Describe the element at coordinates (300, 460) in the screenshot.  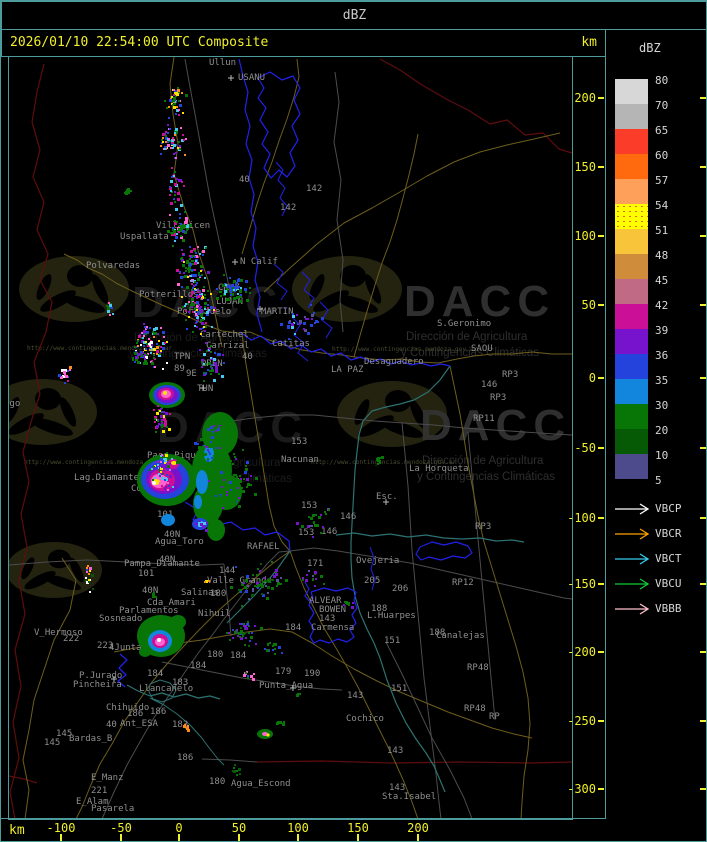
I see `map-place-label: Nacunan` at that location.